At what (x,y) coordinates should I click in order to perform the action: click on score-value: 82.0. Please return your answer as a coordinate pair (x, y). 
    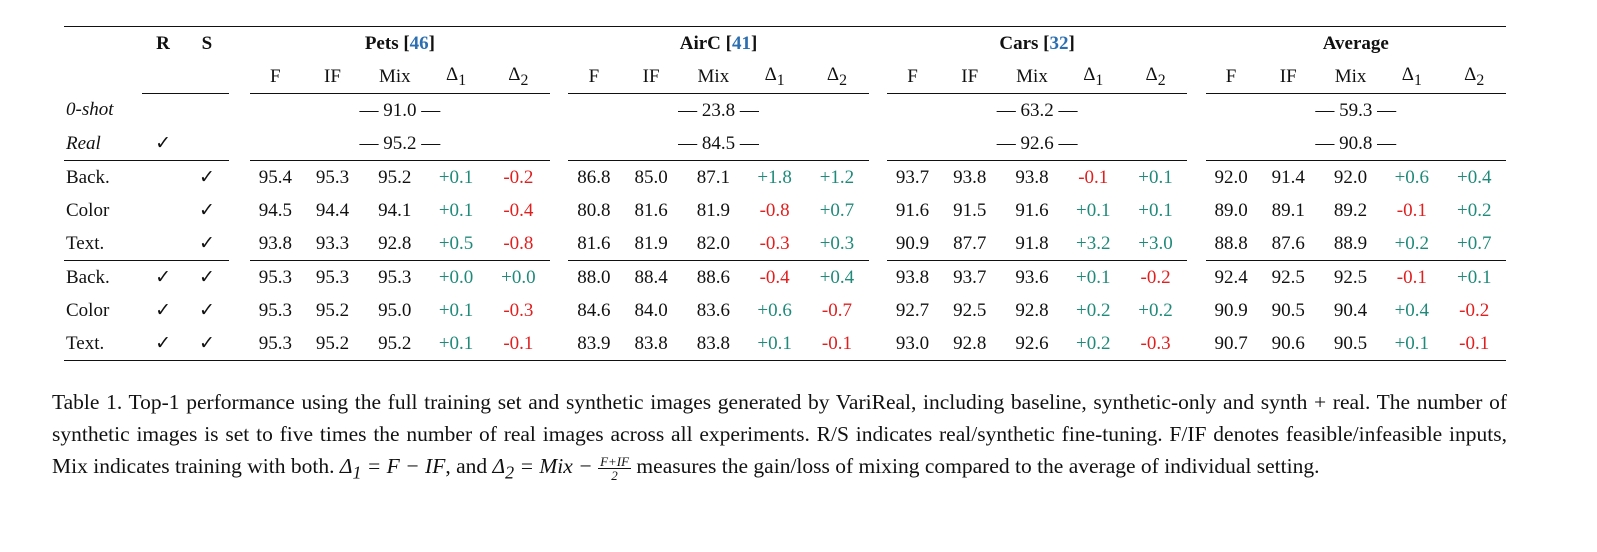
    Looking at the image, I should click on (713, 244).